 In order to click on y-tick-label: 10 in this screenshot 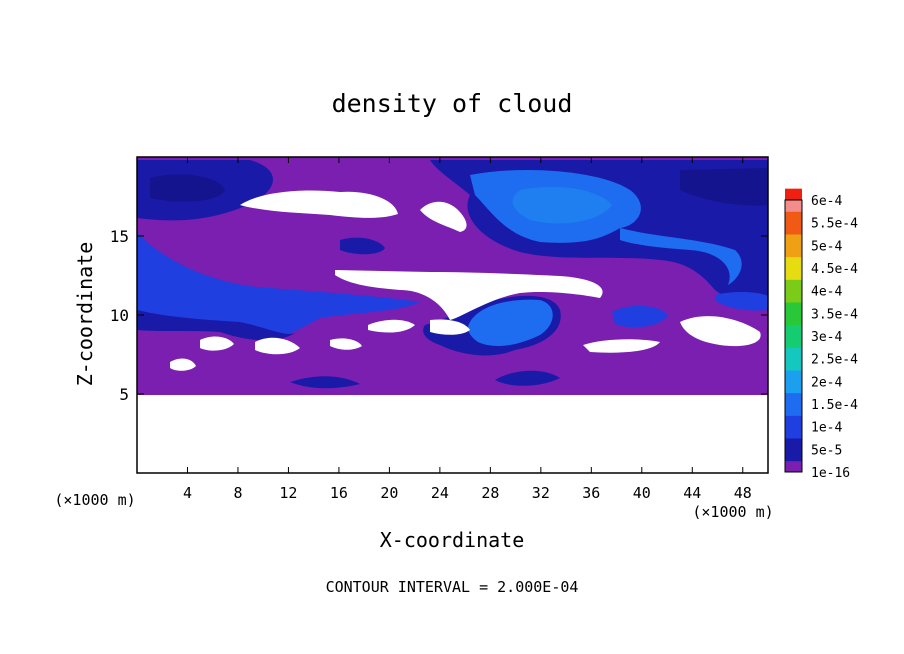, I will do `click(119, 315)`.